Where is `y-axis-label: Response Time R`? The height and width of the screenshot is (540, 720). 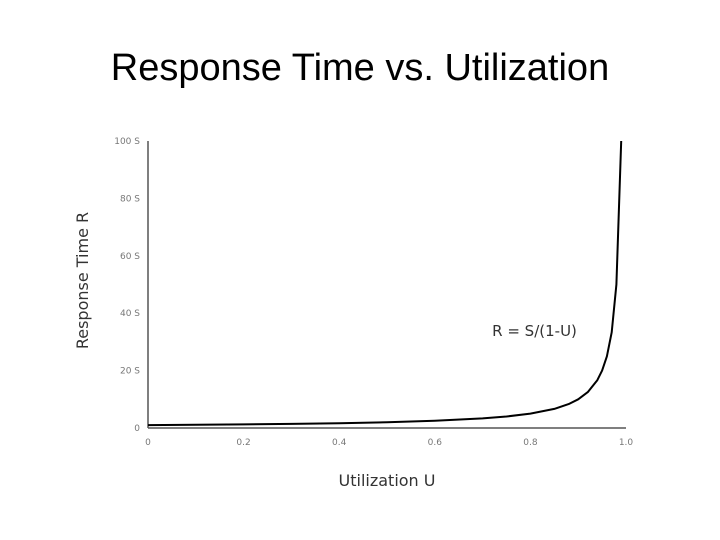 y-axis-label: Response Time R is located at coordinates (82, 280).